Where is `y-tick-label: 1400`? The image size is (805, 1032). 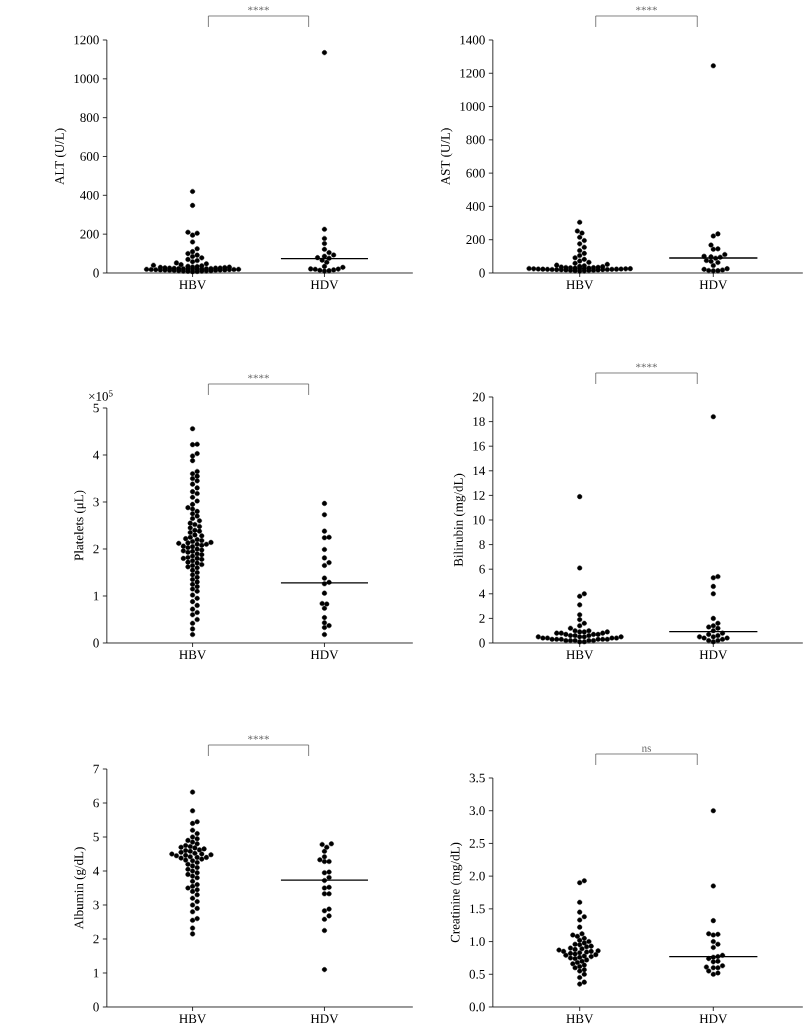
y-tick-label: 1400 is located at coordinates (472, 40).